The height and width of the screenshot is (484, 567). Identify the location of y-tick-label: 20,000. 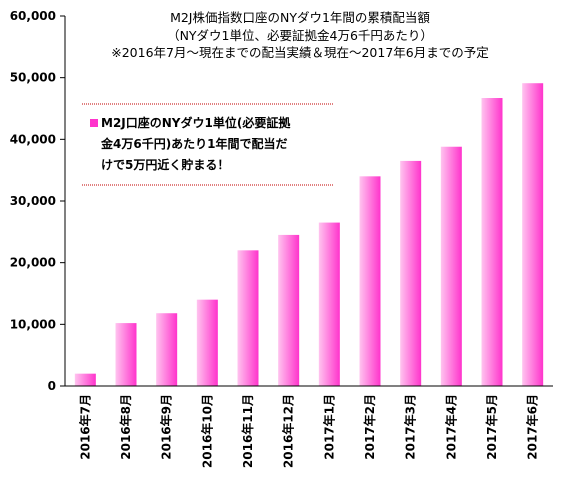
(33, 263).